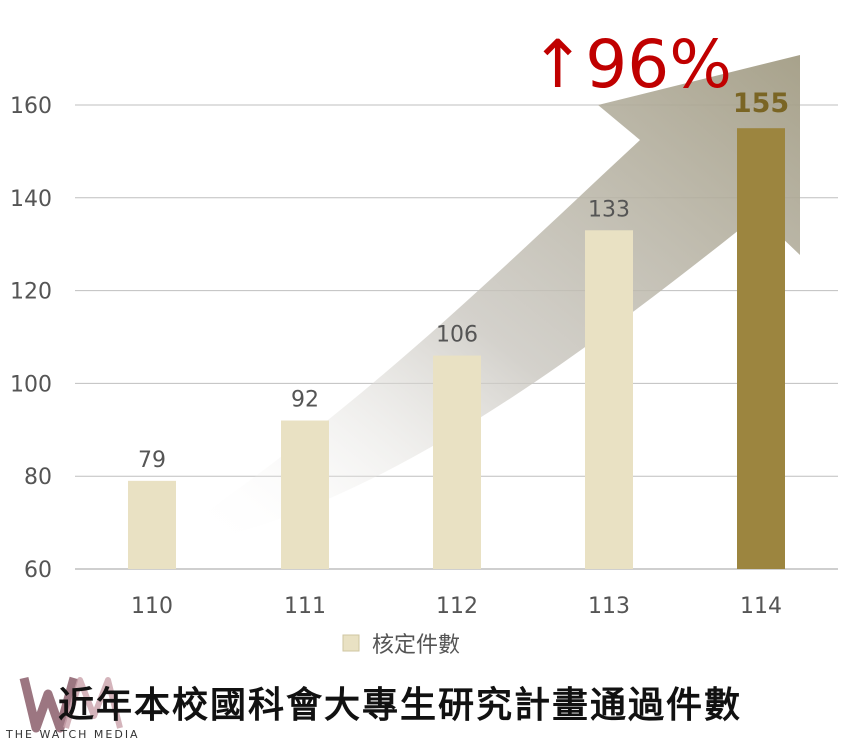 Image resolution: width=859 pixels, height=752 pixels. What do you see at coordinates (305, 606) in the screenshot?
I see `x-tick-label-111: 111` at bounding box center [305, 606].